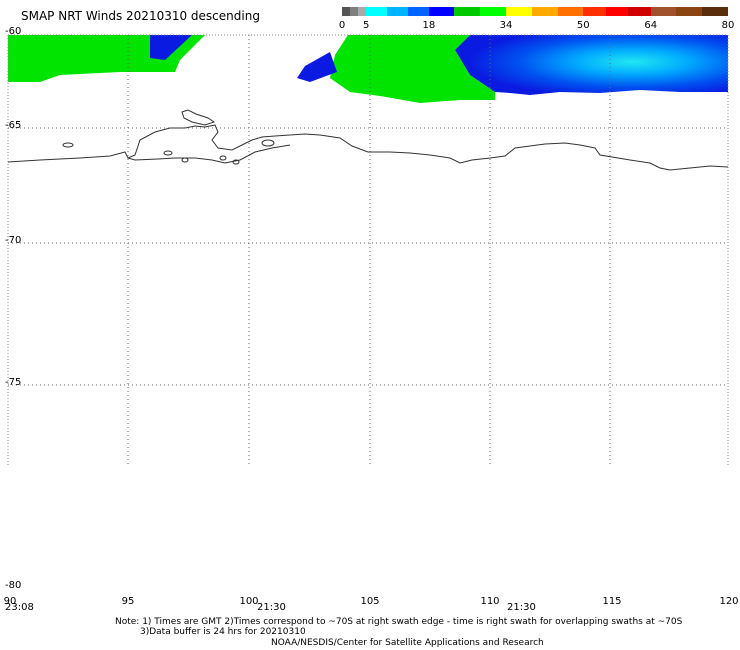 Image resolution: width=740 pixels, height=650 pixels. What do you see at coordinates (171, 47) in the screenshot?
I see `wind-swath-blue-left` at bounding box center [171, 47].